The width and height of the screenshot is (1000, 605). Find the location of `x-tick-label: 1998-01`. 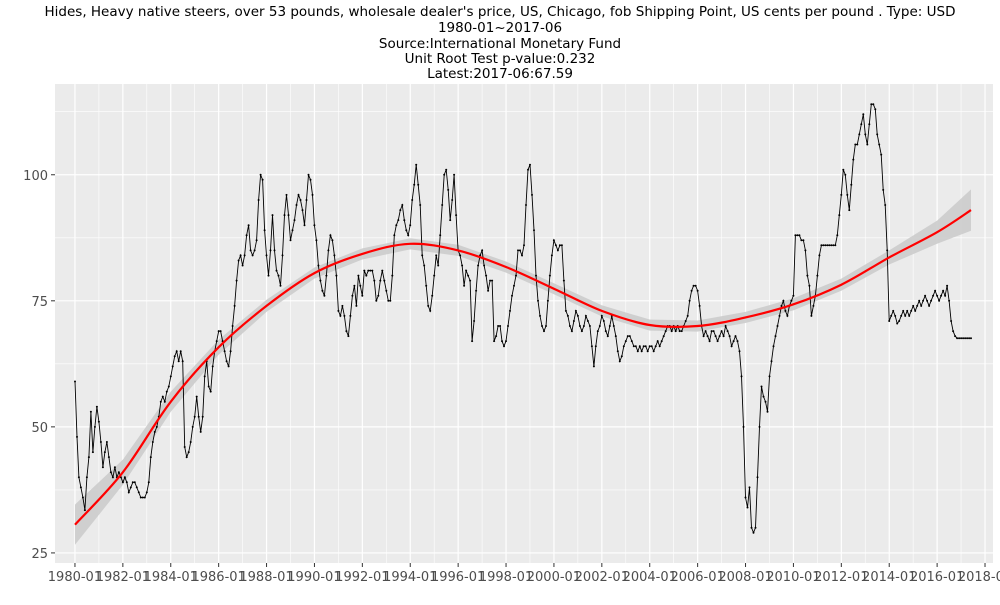

x-tick-label: 1998-01 is located at coordinates (506, 577).